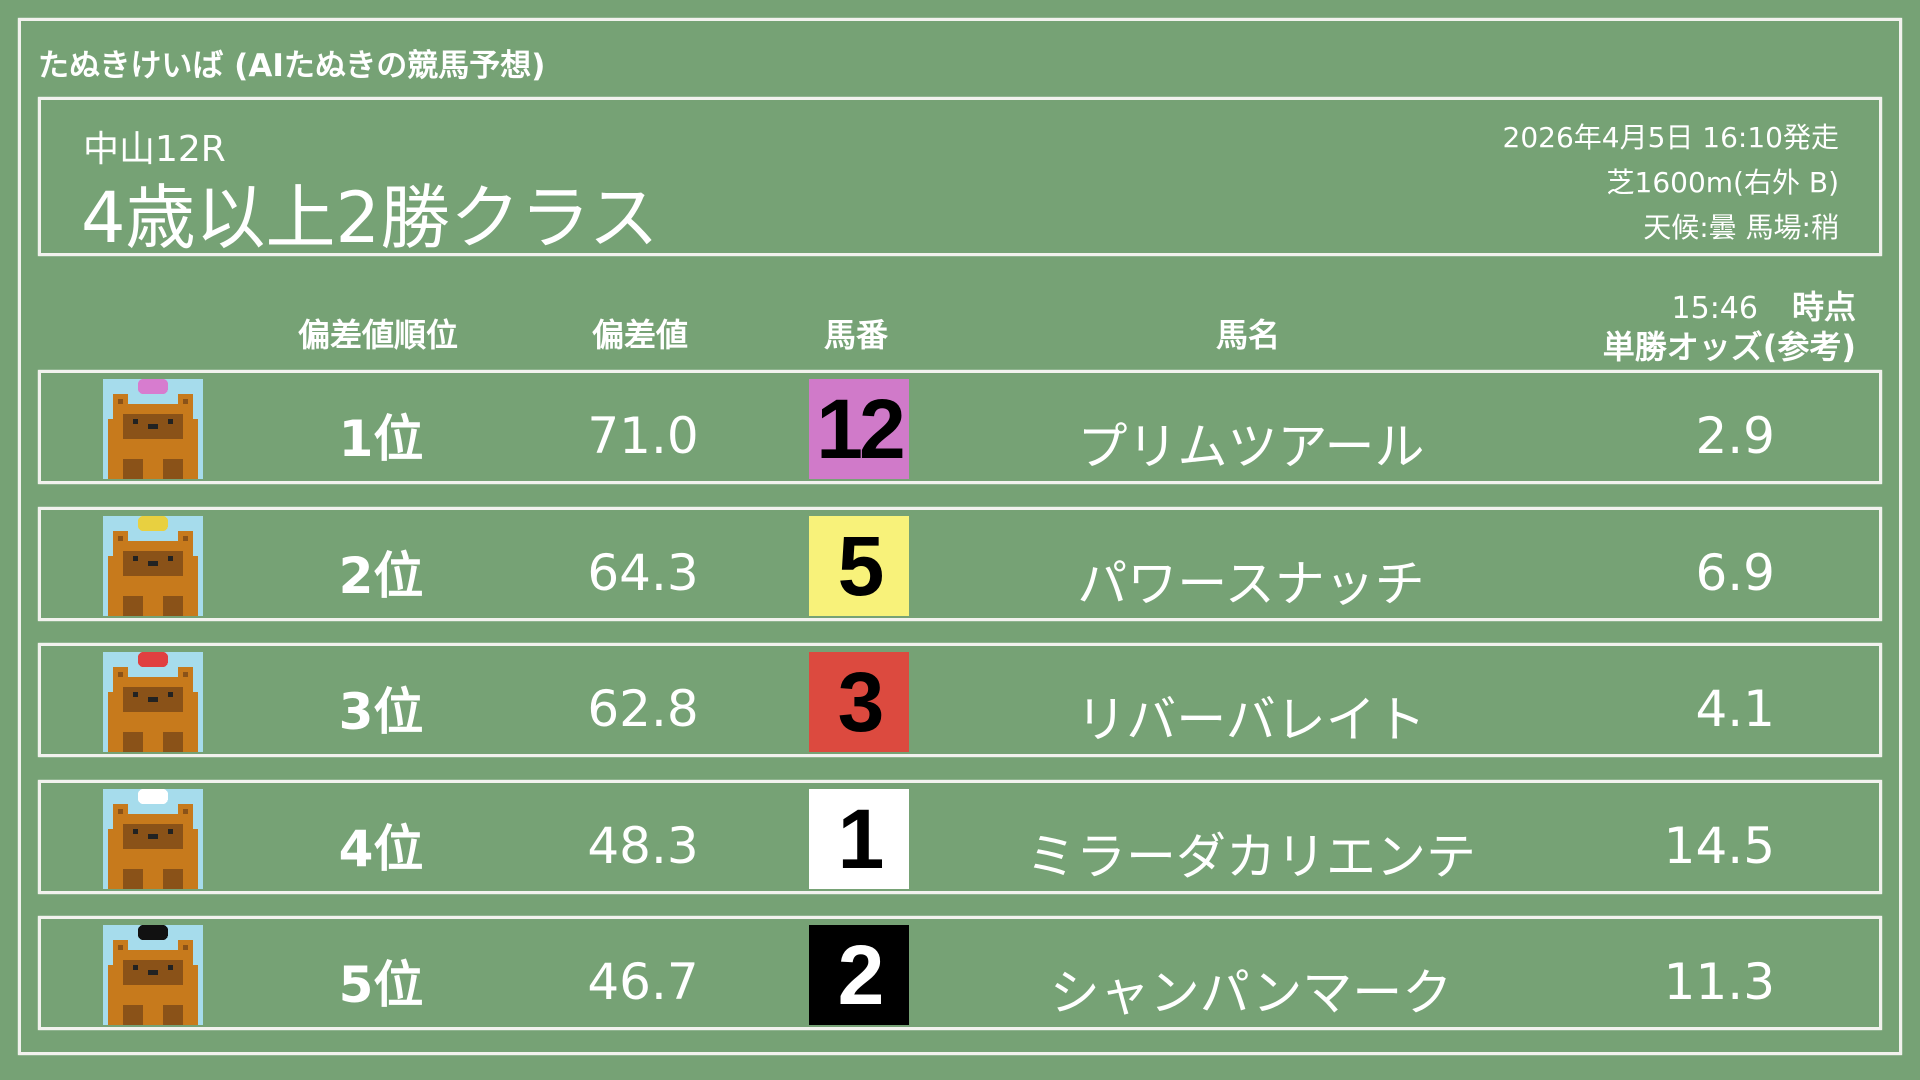 This screenshot has height=1080, width=1920. Describe the element at coordinates (1735, 572) in the screenshot. I see `win-odds: 6.9` at that location.